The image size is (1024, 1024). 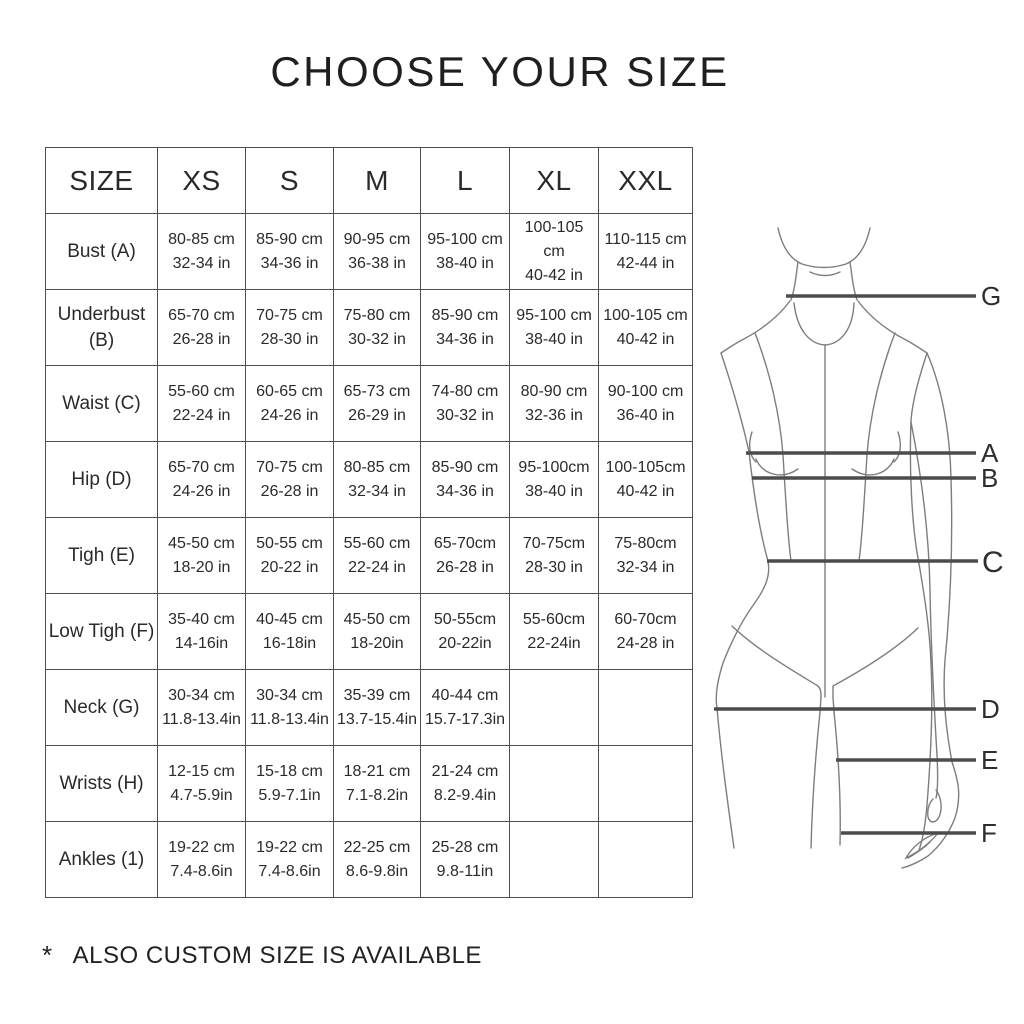 I want to click on size-table-header-row: SIZE XS S M L XL XXL, so click(x=369, y=180).